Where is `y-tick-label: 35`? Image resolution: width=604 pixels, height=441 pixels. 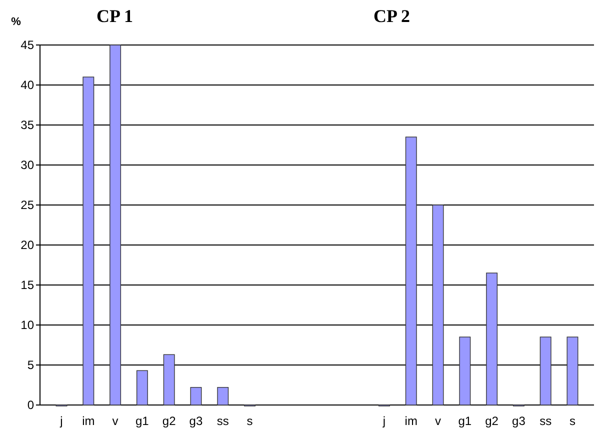 y-tick-label: 35 is located at coordinates (27, 125).